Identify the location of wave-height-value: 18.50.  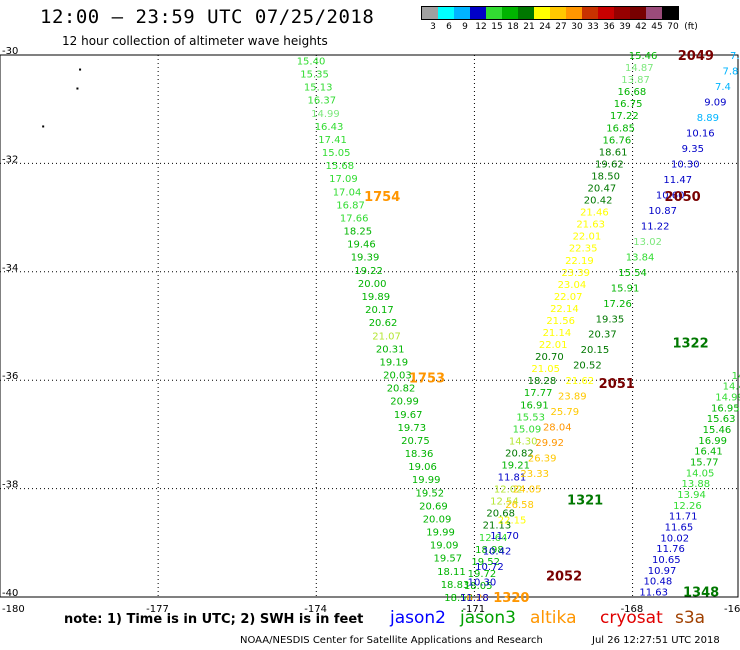
(605, 176).